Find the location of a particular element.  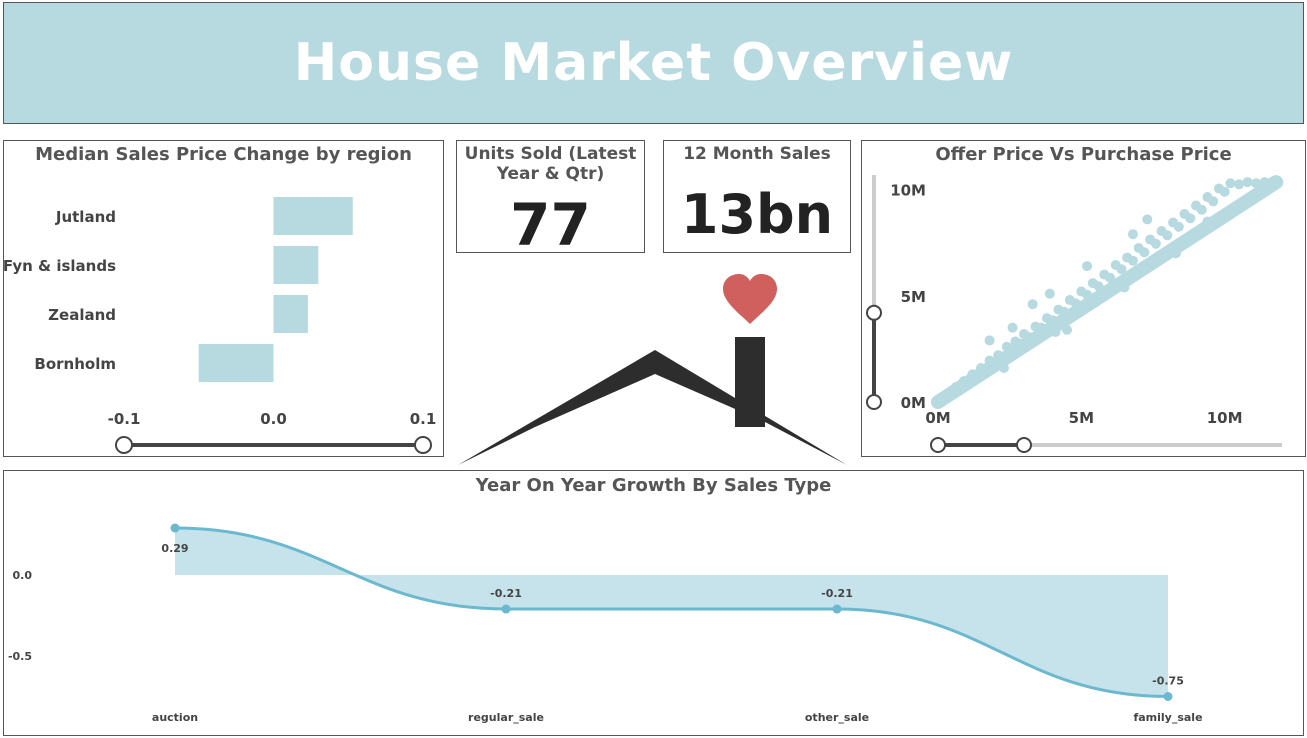

data-label: 0.29 is located at coordinates (174, 548).